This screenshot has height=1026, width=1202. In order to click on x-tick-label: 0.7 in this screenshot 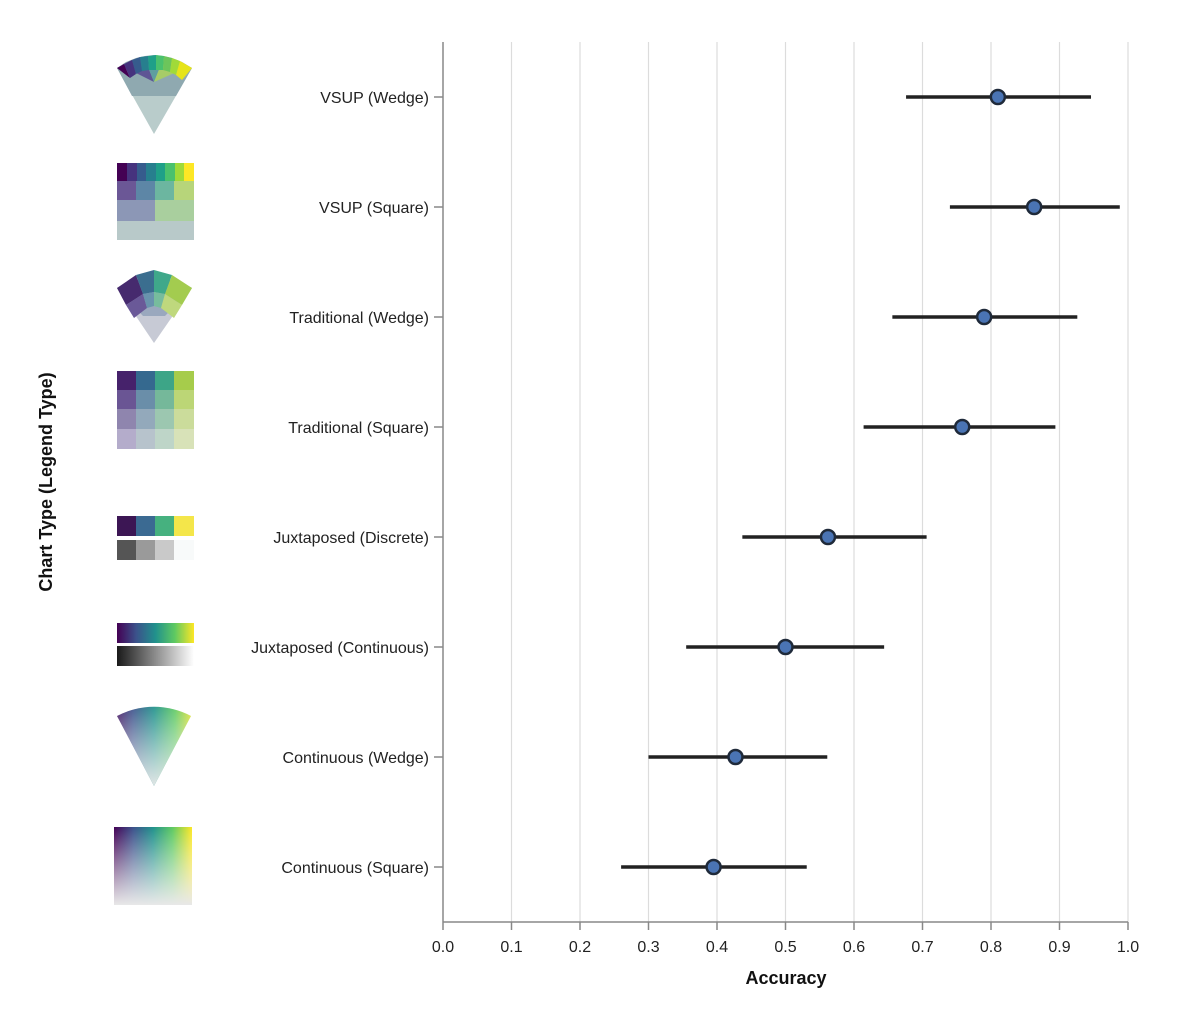, I will do `click(922, 947)`.